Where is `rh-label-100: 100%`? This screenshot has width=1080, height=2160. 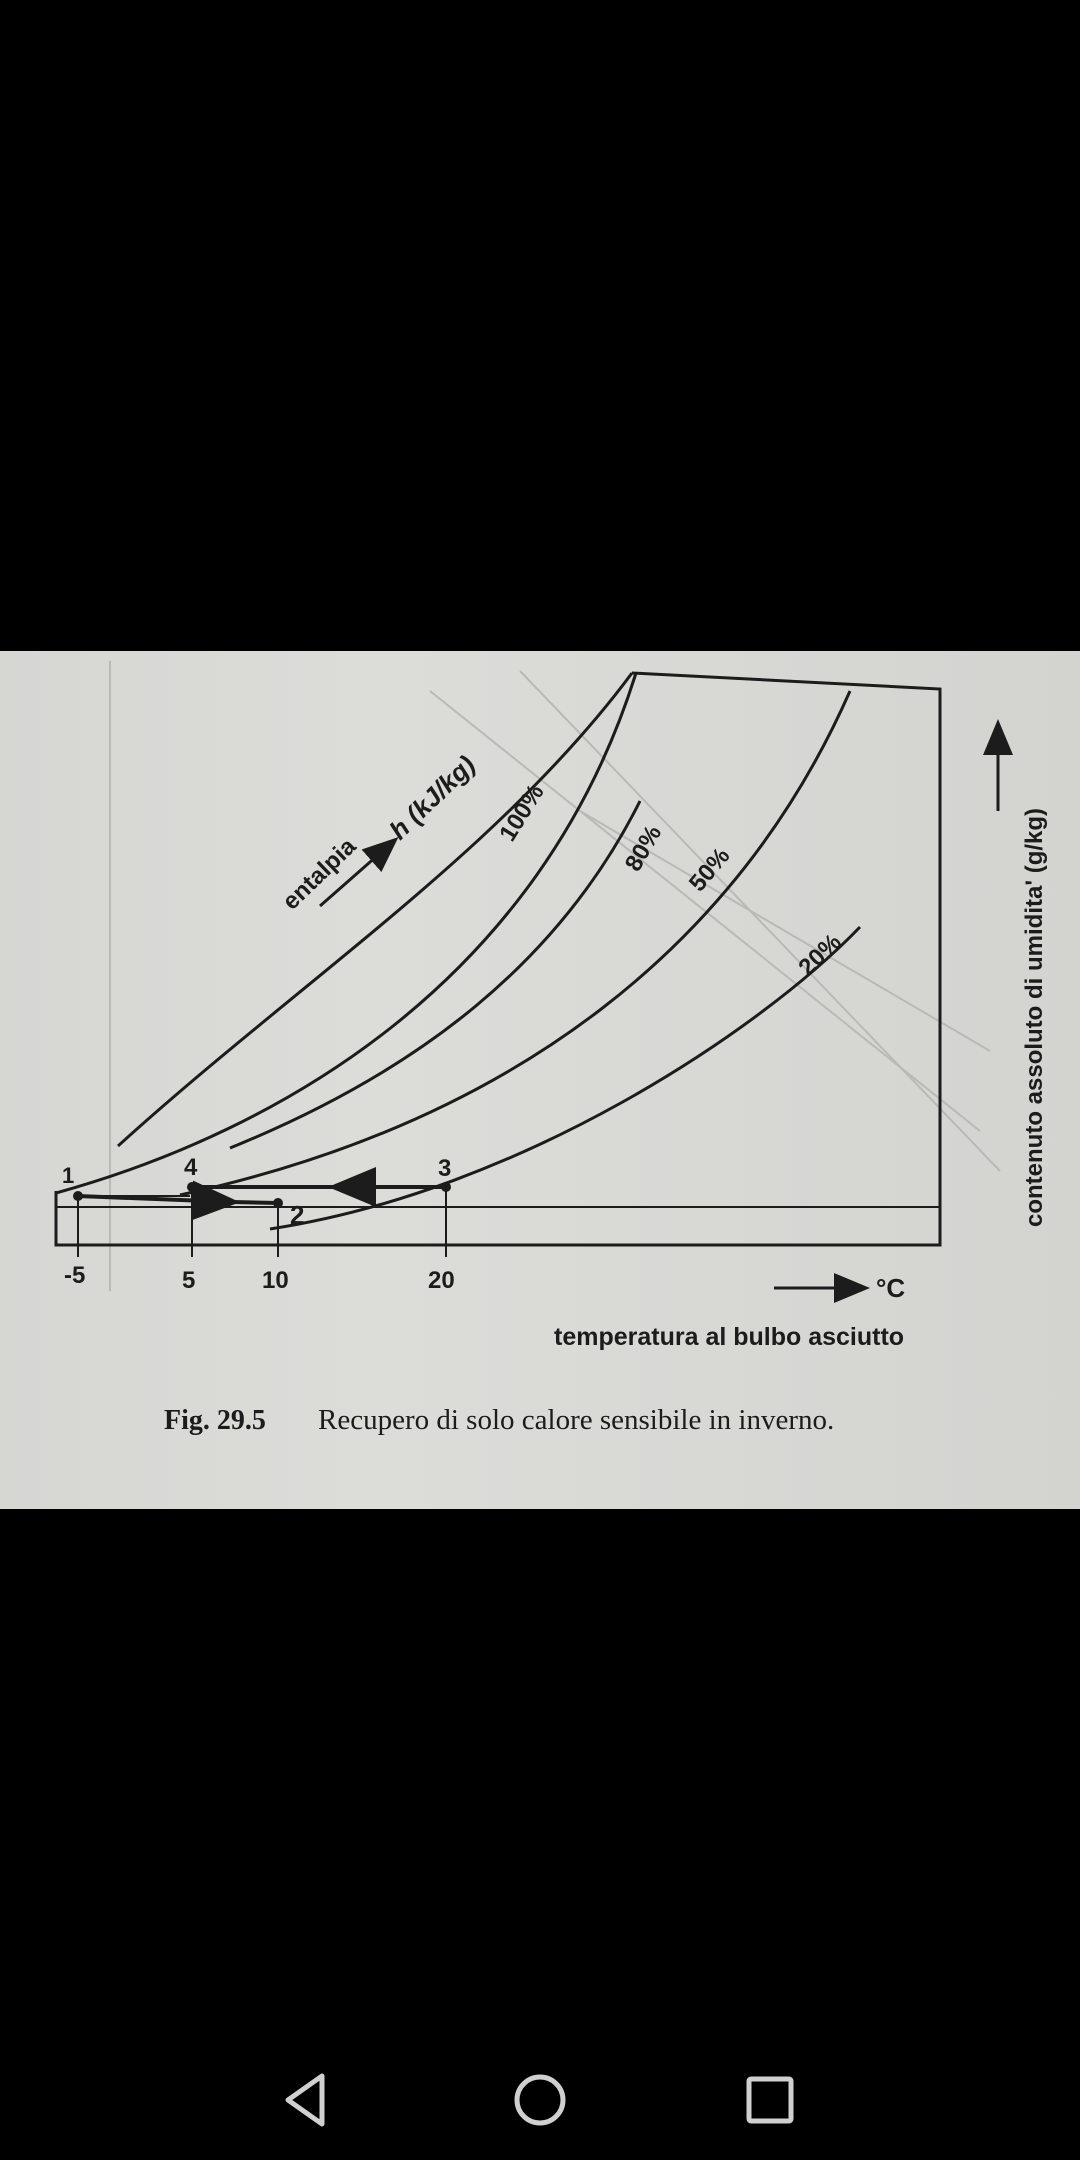
rh-label-100: 100% is located at coordinates (521, 813).